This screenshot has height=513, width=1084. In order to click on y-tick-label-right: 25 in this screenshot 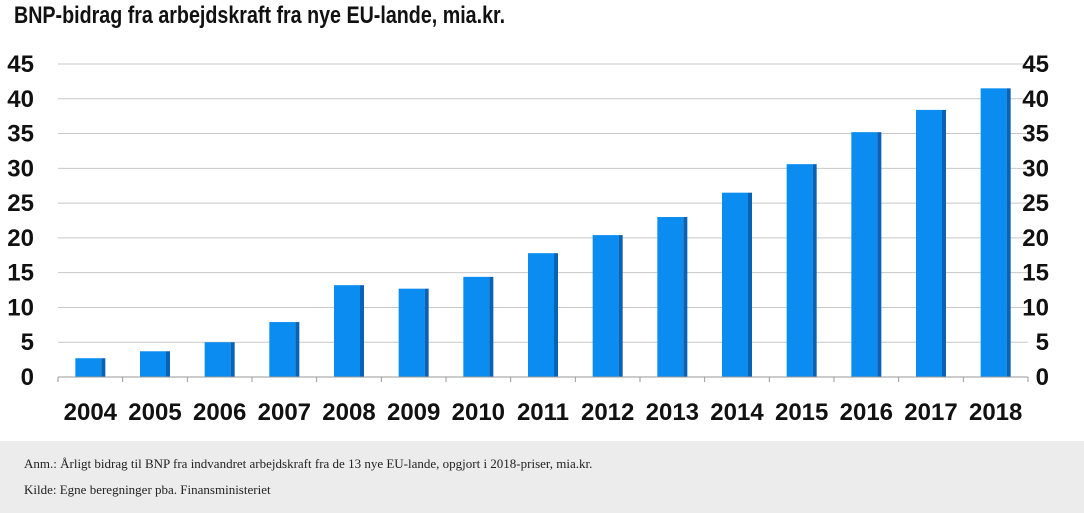, I will do `click(1035, 203)`.